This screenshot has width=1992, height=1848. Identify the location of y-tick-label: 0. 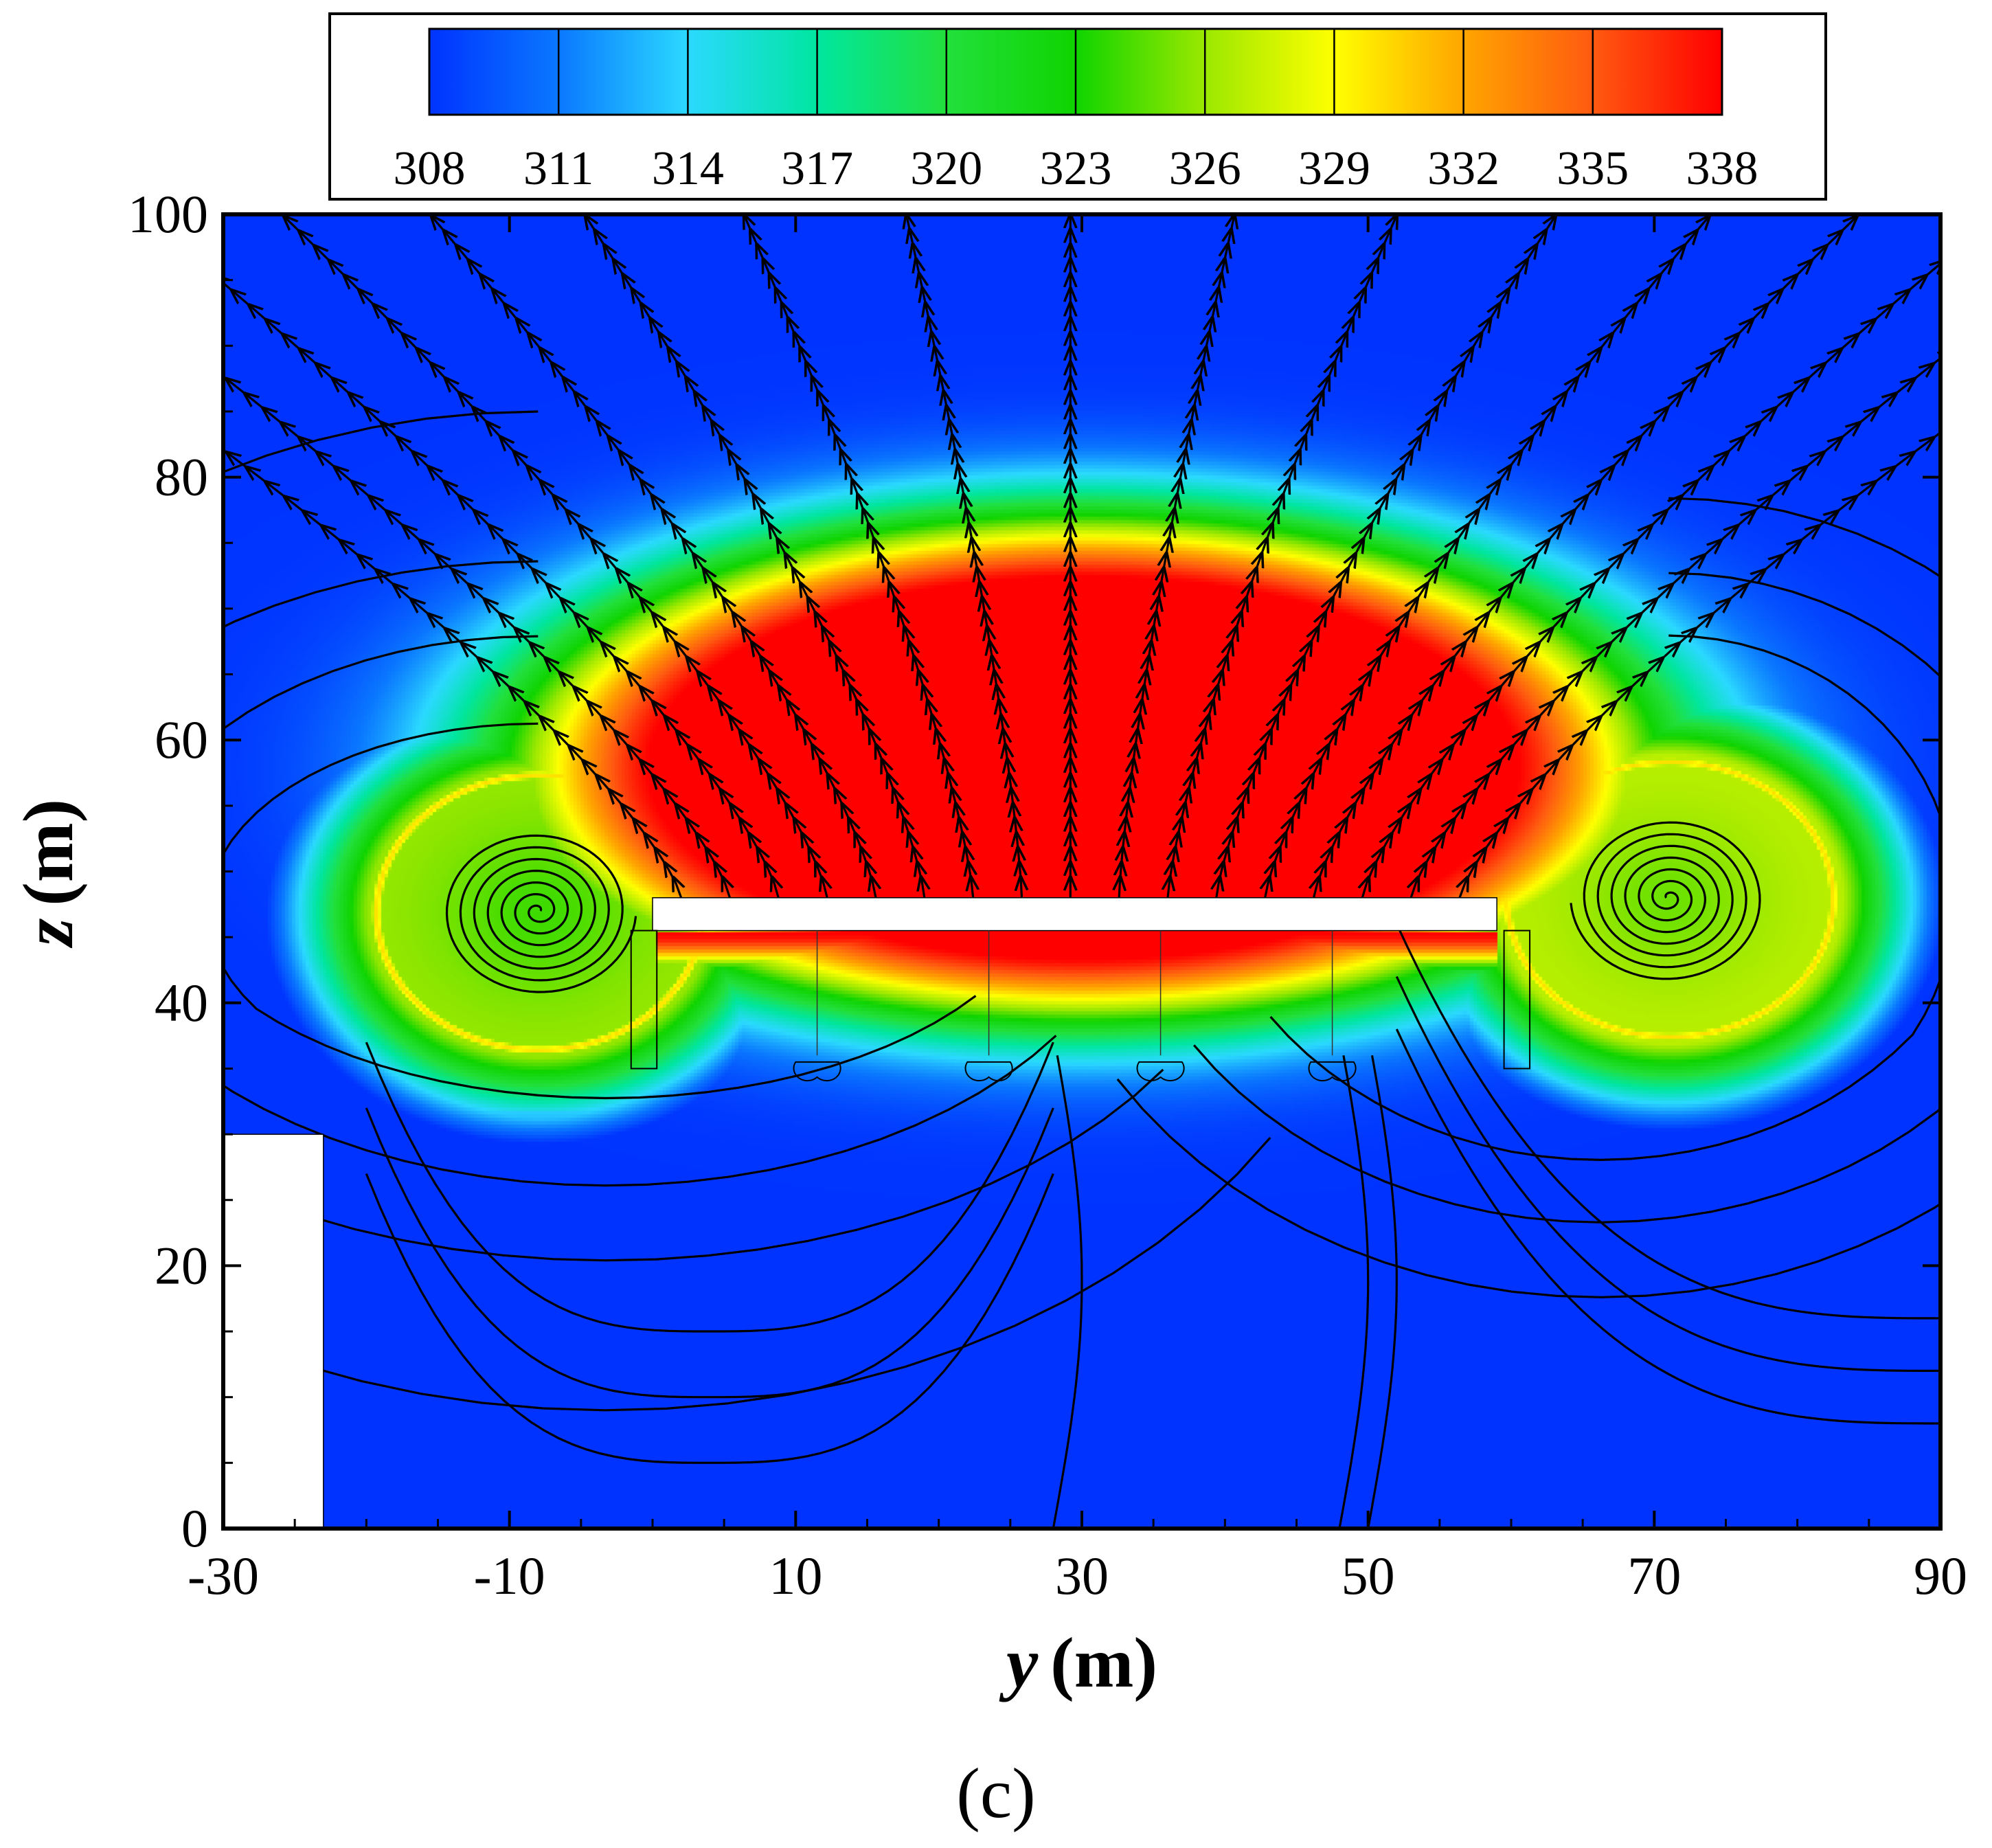
(194, 1528).